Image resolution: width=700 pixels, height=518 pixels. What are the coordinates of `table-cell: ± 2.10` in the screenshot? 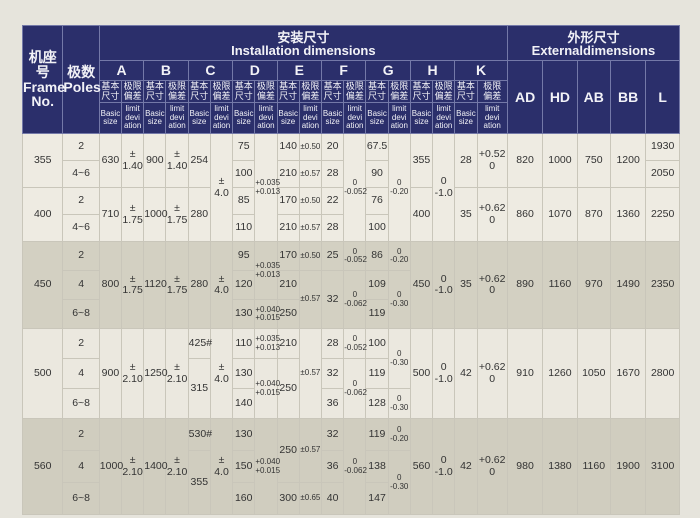 It's located at (133, 373).